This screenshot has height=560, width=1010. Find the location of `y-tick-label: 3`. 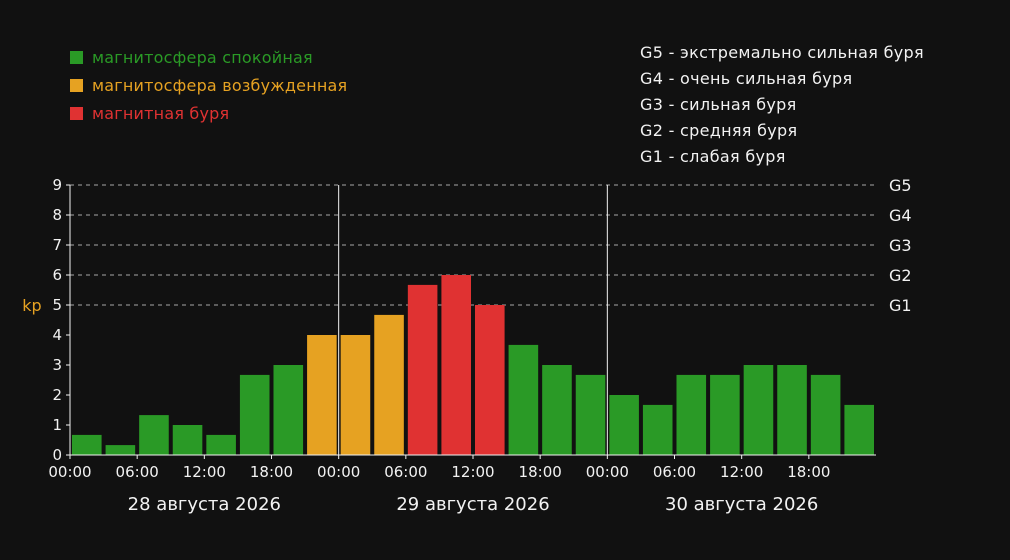

y-tick-label: 3 is located at coordinates (57, 365).